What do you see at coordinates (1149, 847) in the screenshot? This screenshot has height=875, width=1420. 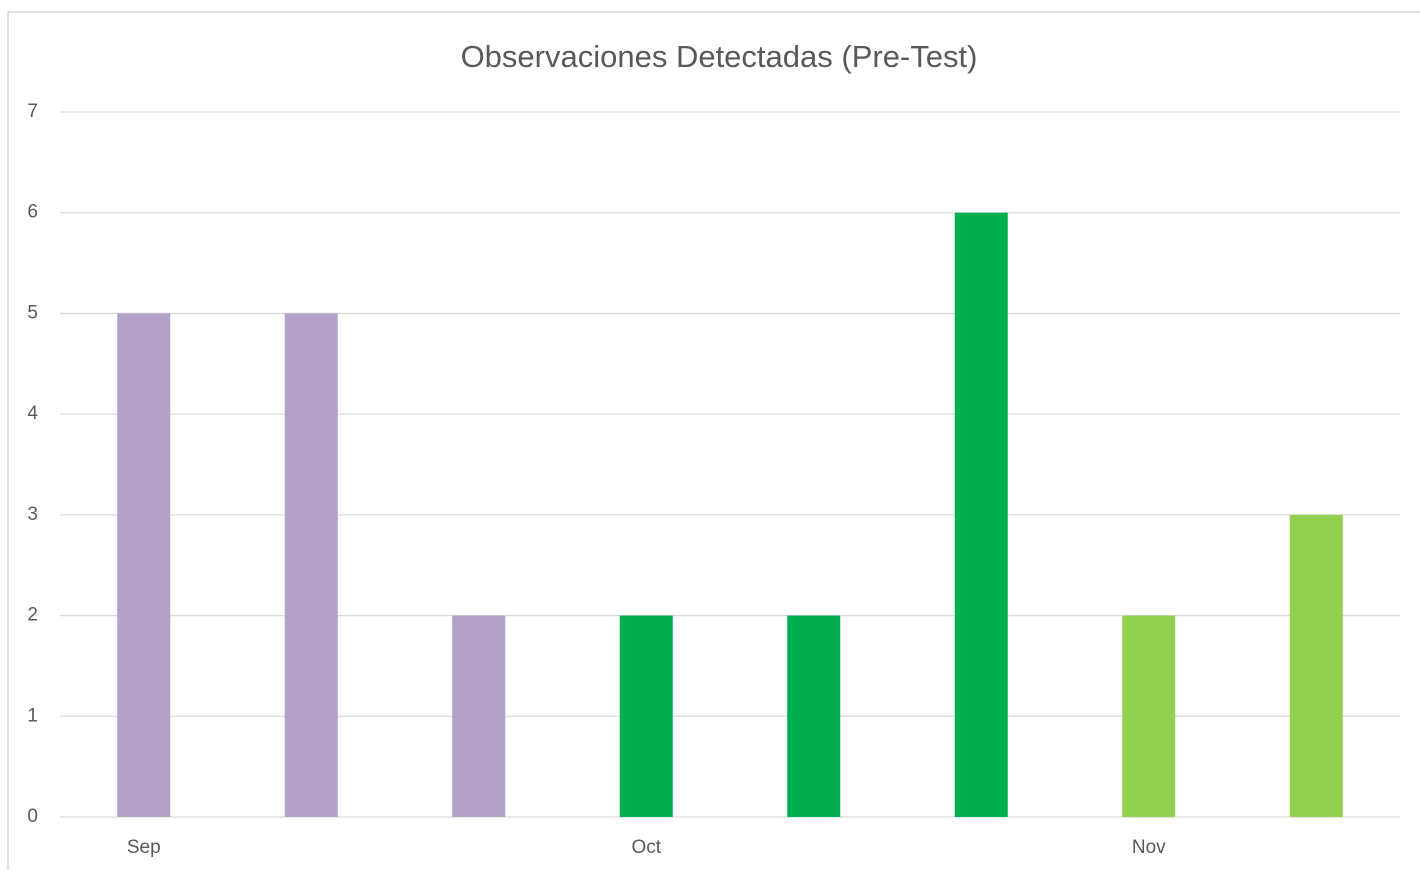 I see `x-tick-label: Nov` at bounding box center [1149, 847].